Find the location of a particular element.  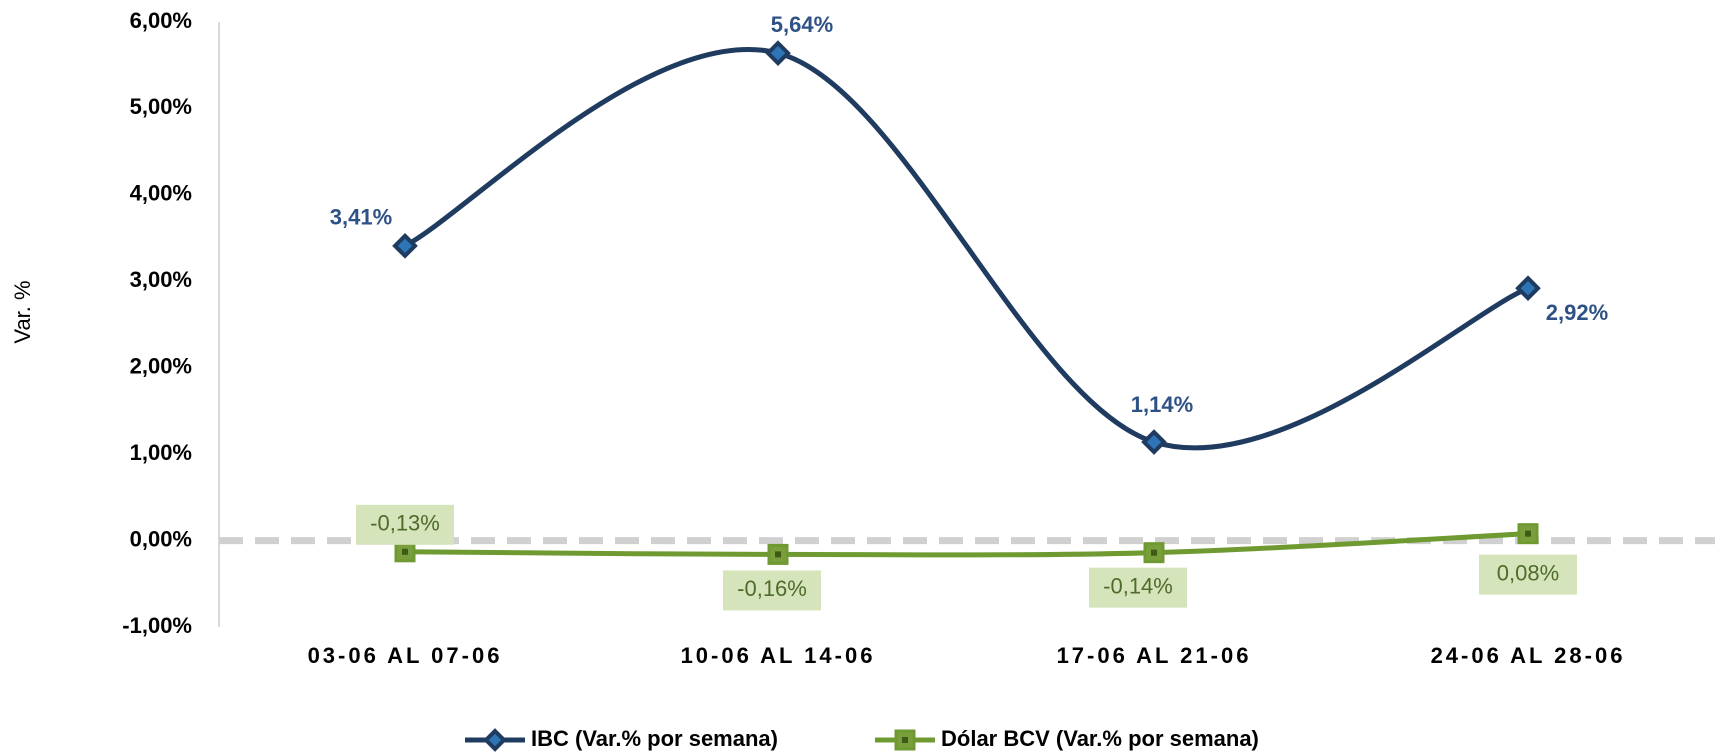

data-label: -0,13% is located at coordinates (405, 523).